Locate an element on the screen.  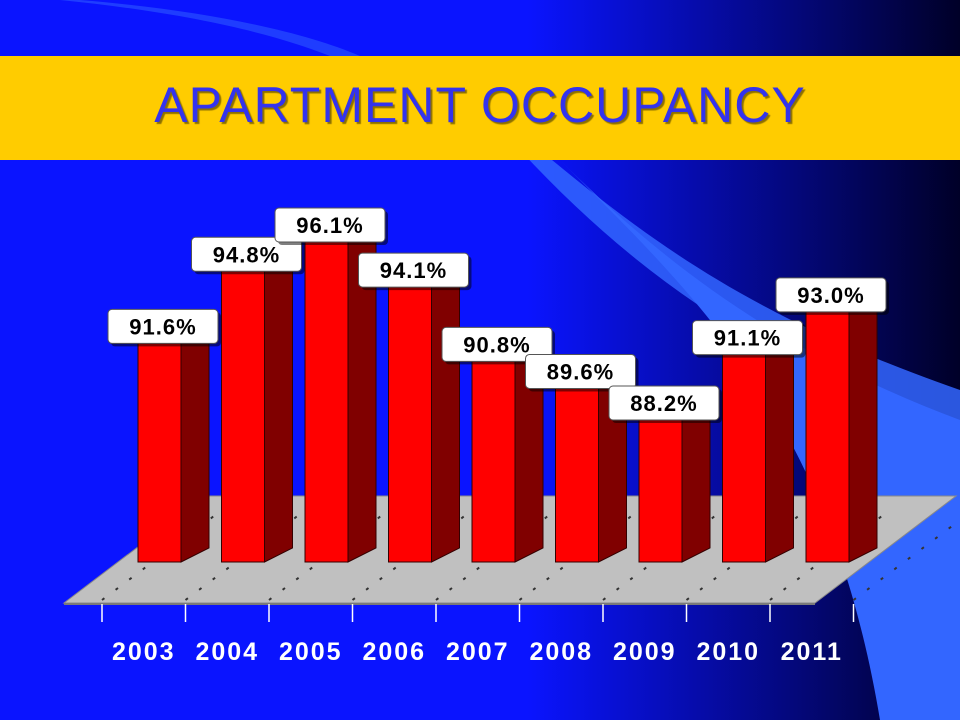
data-label: 90.8% is located at coordinates (496, 344).